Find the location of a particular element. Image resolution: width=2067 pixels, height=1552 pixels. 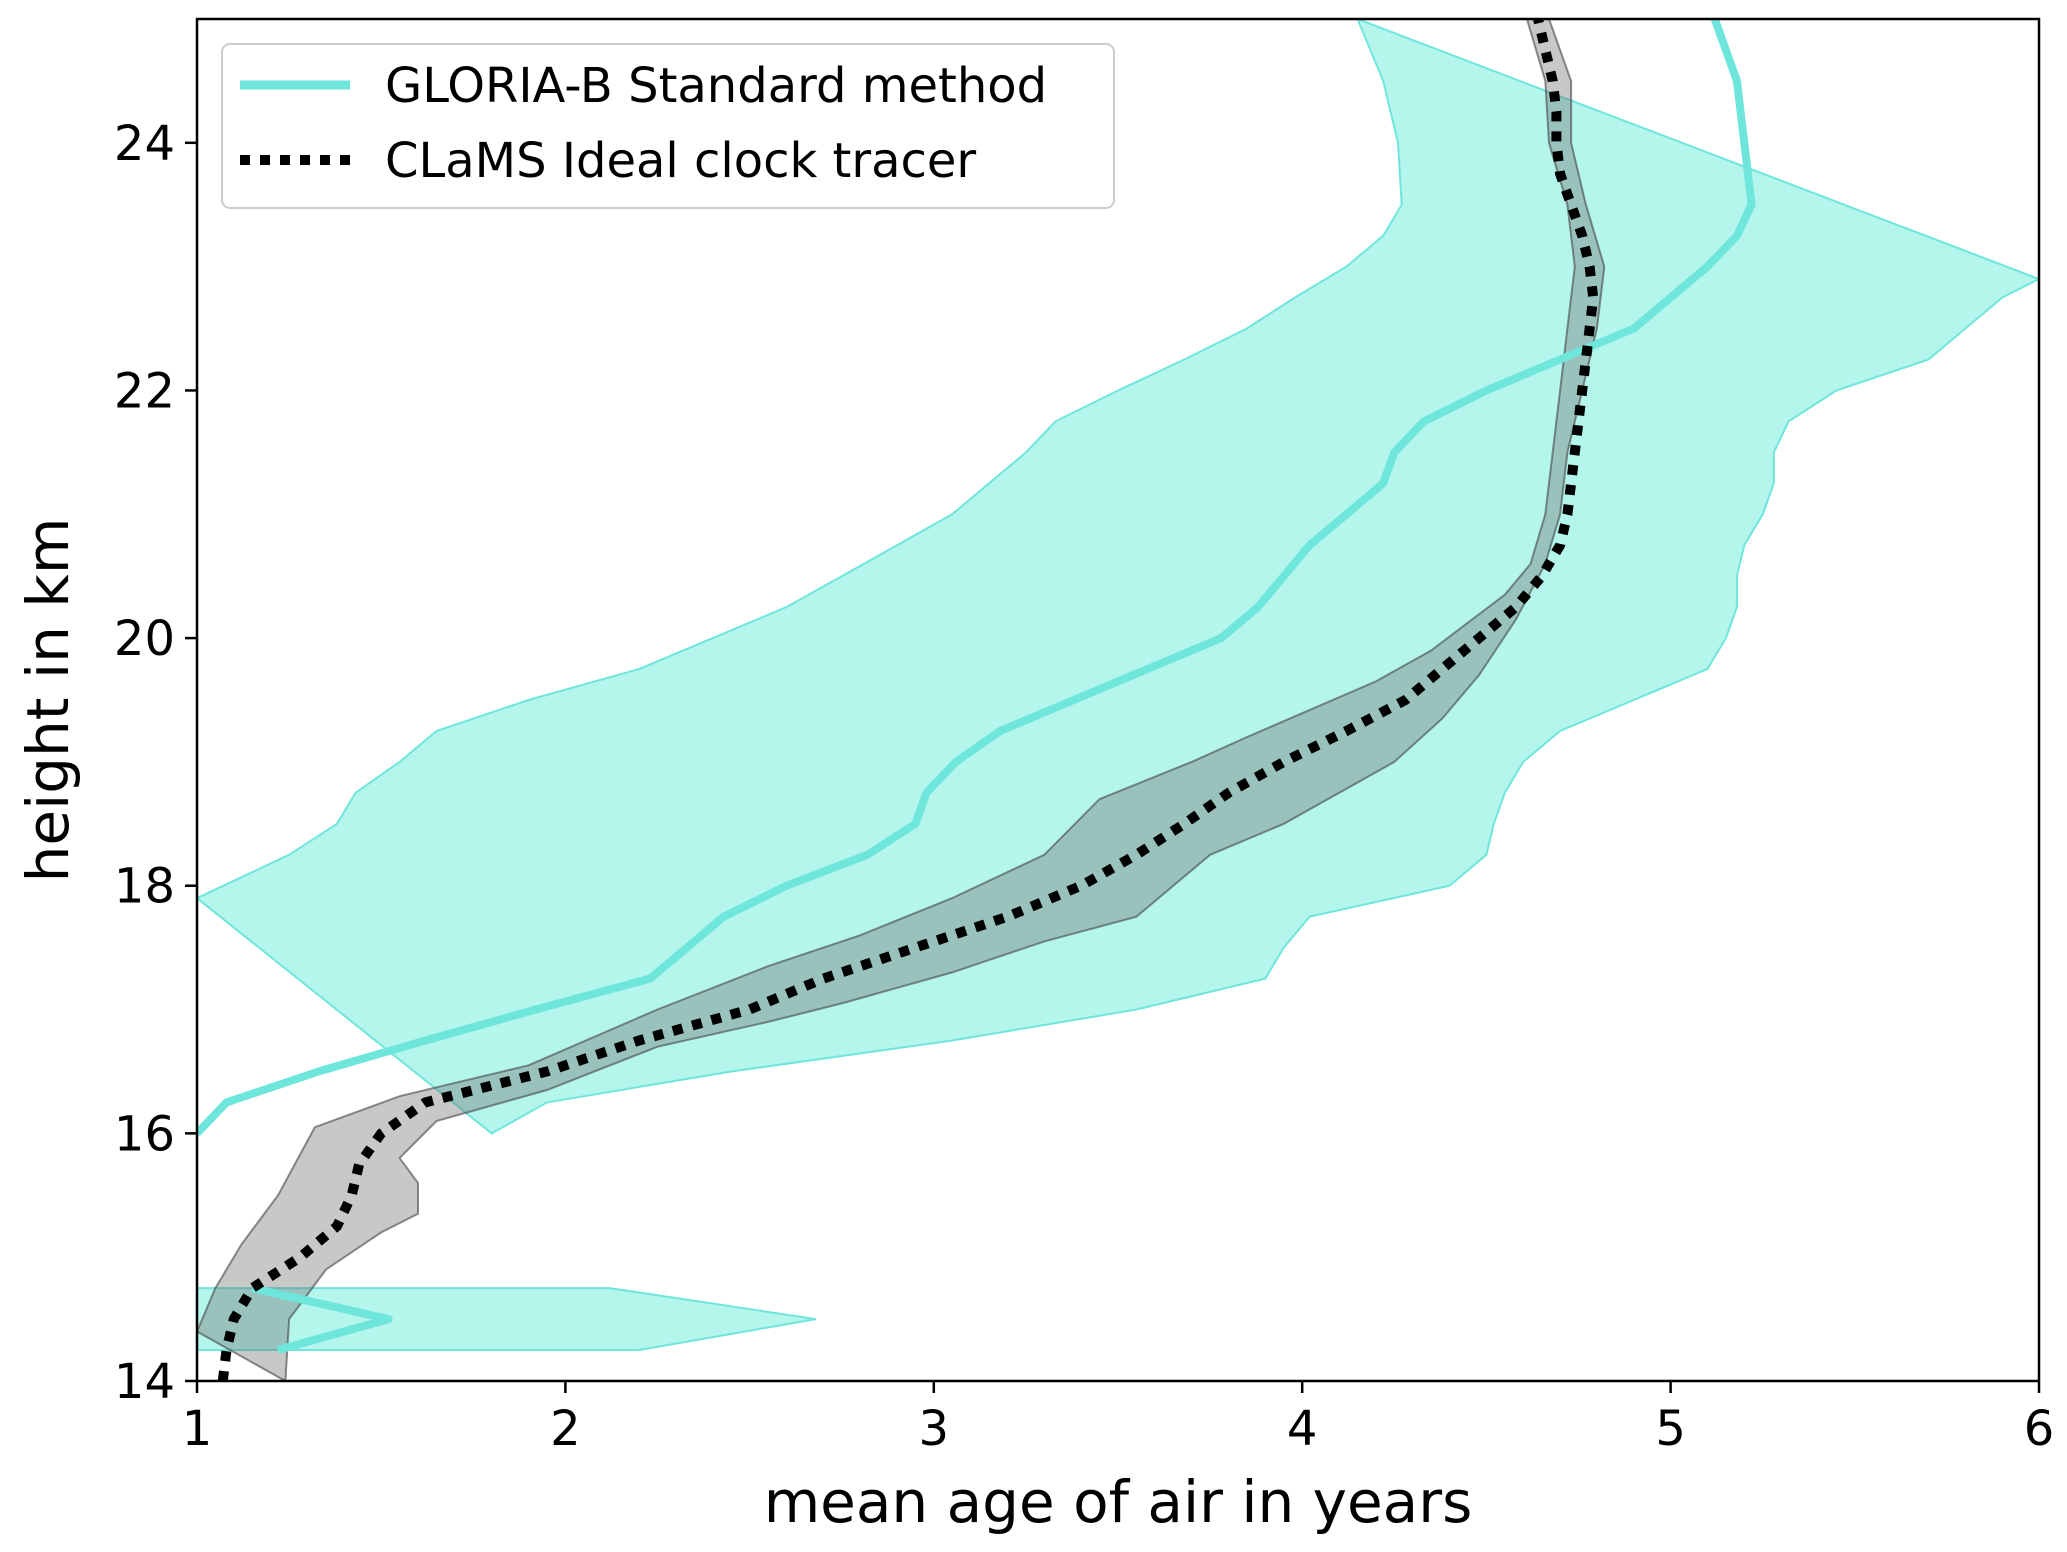

gloria-uncertainty-band-low is located at coordinates (507, 1319).